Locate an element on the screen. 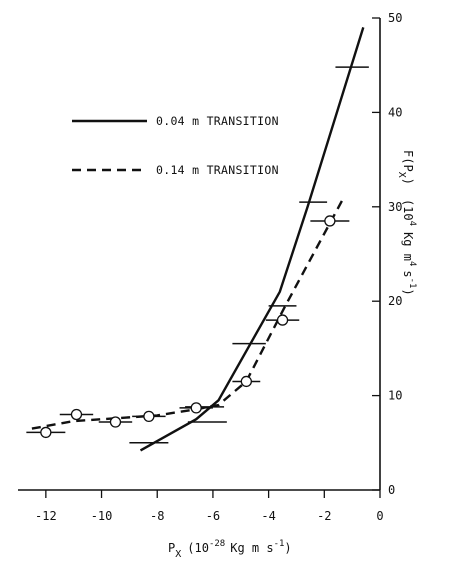 The width and height of the screenshot is (450, 571). x-ticks: -12 -10 -8 -6 -4 -2 0 is located at coordinates (209, 506).